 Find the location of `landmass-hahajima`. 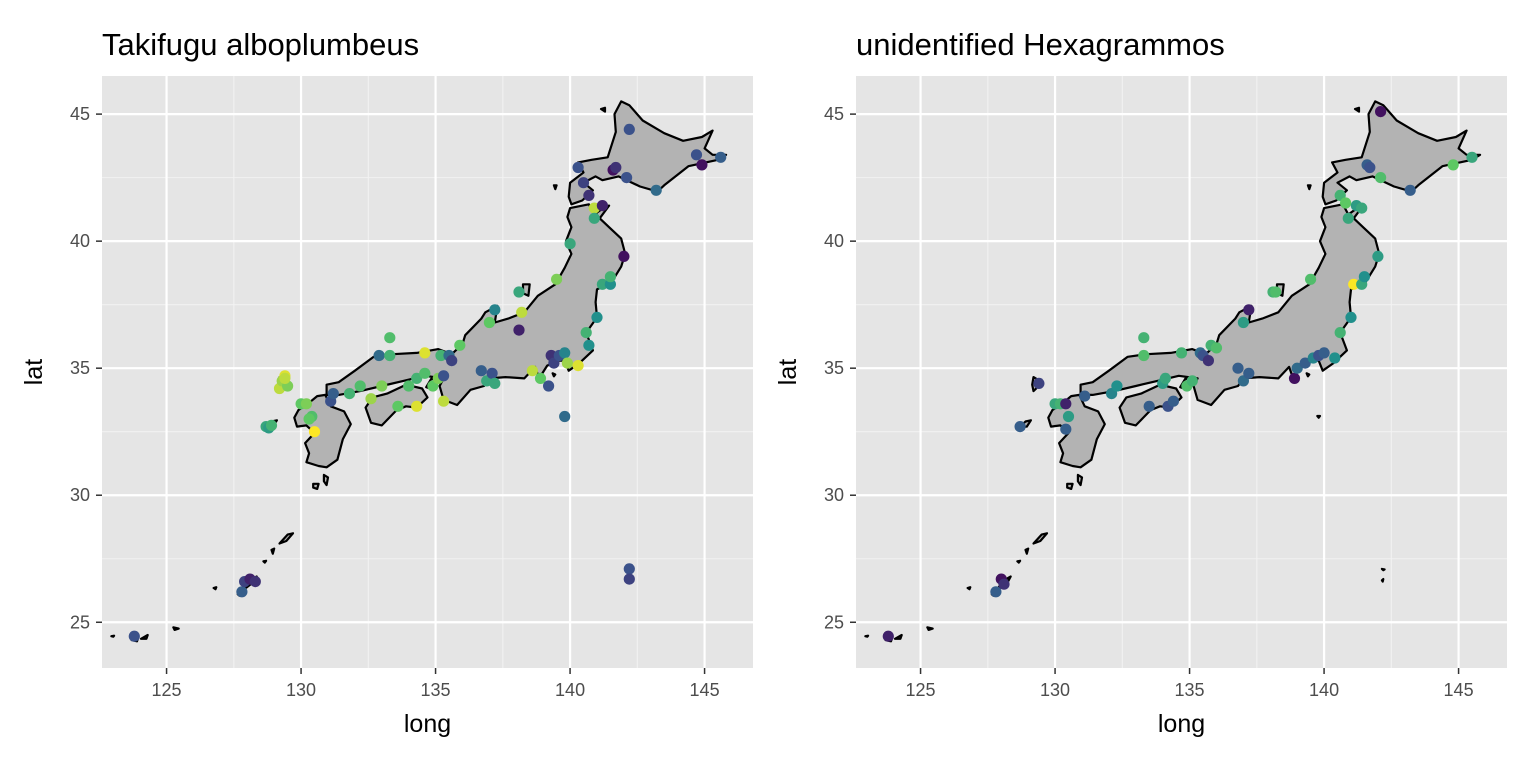

landmass-hahajima is located at coordinates (1382, 580).